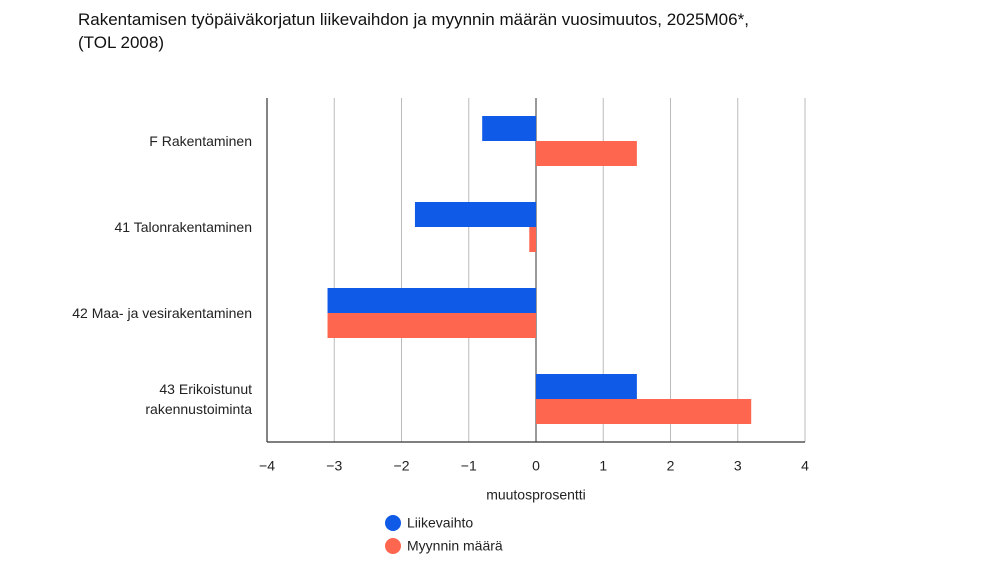 The width and height of the screenshot is (1000, 561). I want to click on x-tick-label: −3, so click(334, 466).